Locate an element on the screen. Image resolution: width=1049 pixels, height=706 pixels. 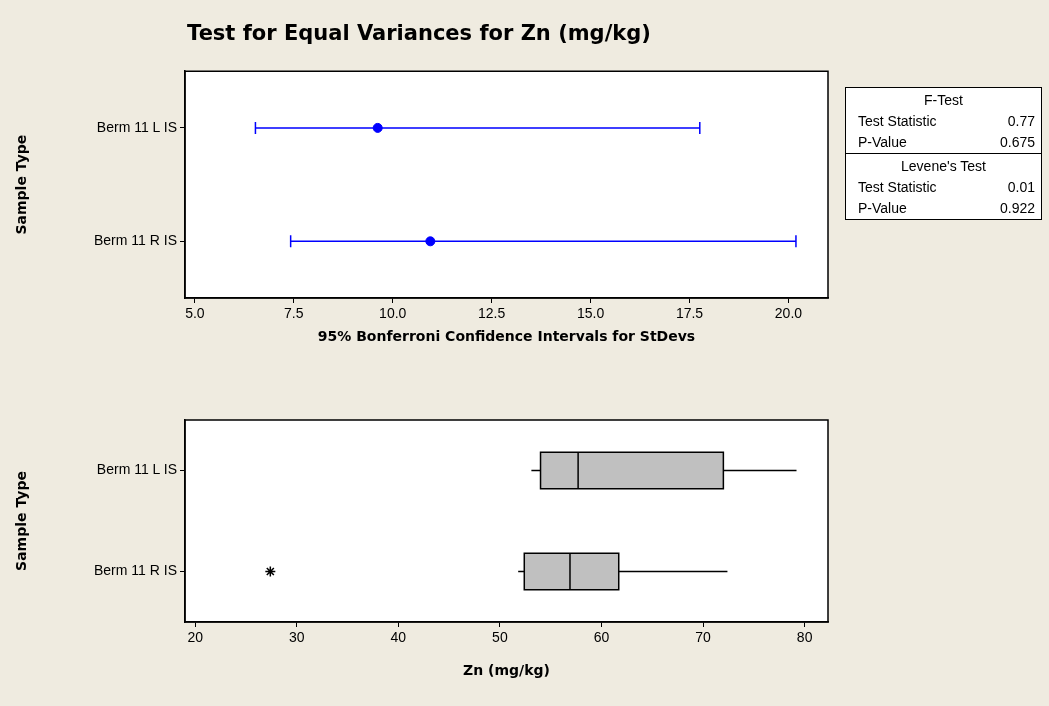
x-tick-label: 50 is located at coordinates (500, 637).